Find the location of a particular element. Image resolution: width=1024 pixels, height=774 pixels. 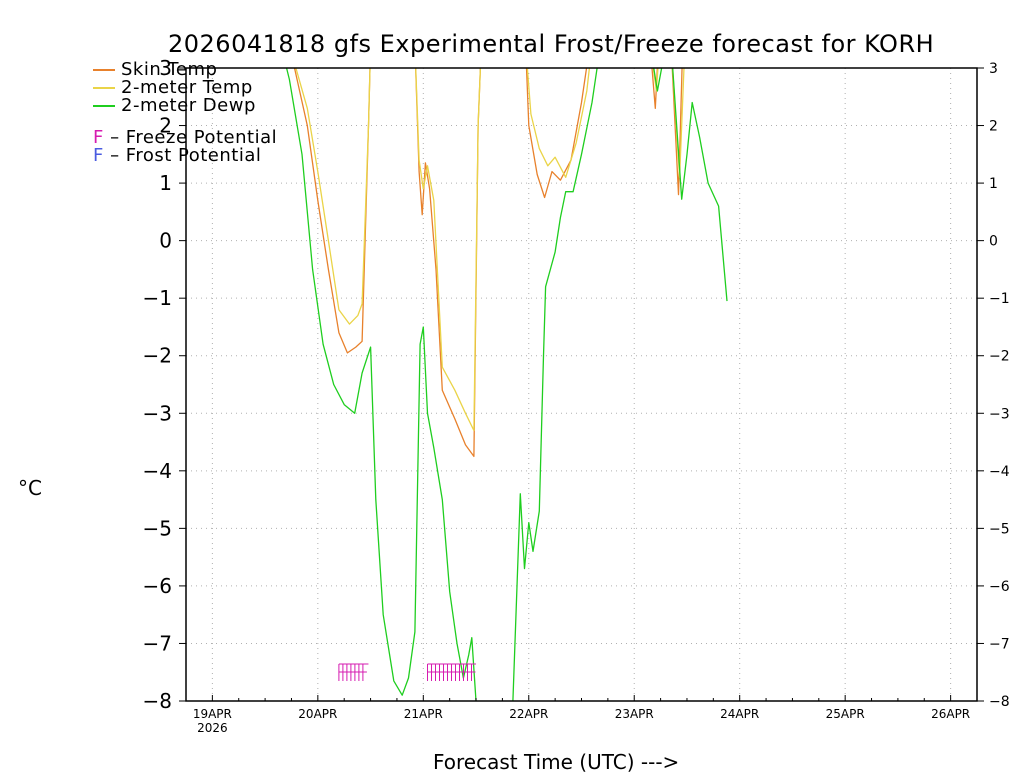

y-axis-right: 3 2 1 0 −1 −2 −3 −4 −5 −6 −7 −8 is located at coordinates (993, 385).